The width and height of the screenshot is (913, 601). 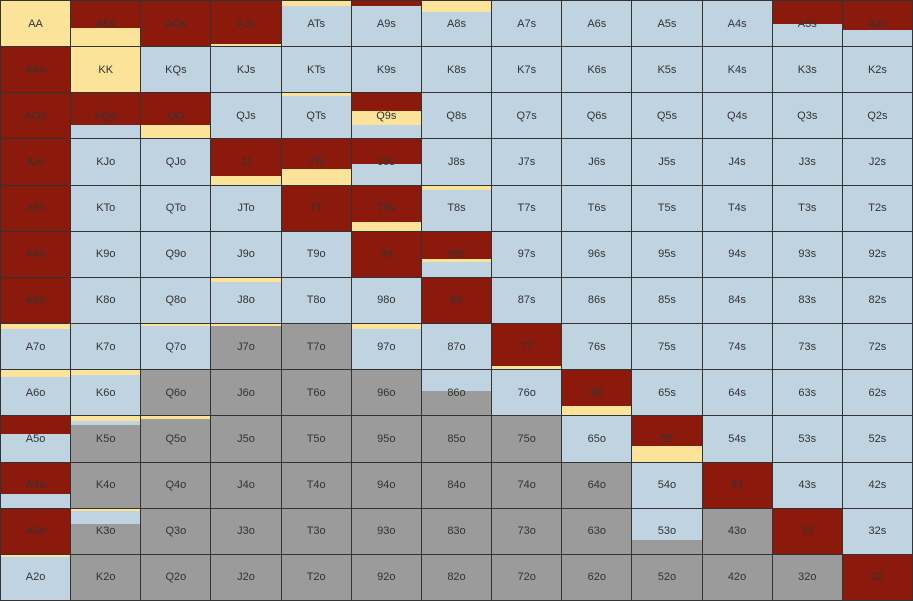 I want to click on hand-cell-J6o: J6o, so click(x=246, y=393).